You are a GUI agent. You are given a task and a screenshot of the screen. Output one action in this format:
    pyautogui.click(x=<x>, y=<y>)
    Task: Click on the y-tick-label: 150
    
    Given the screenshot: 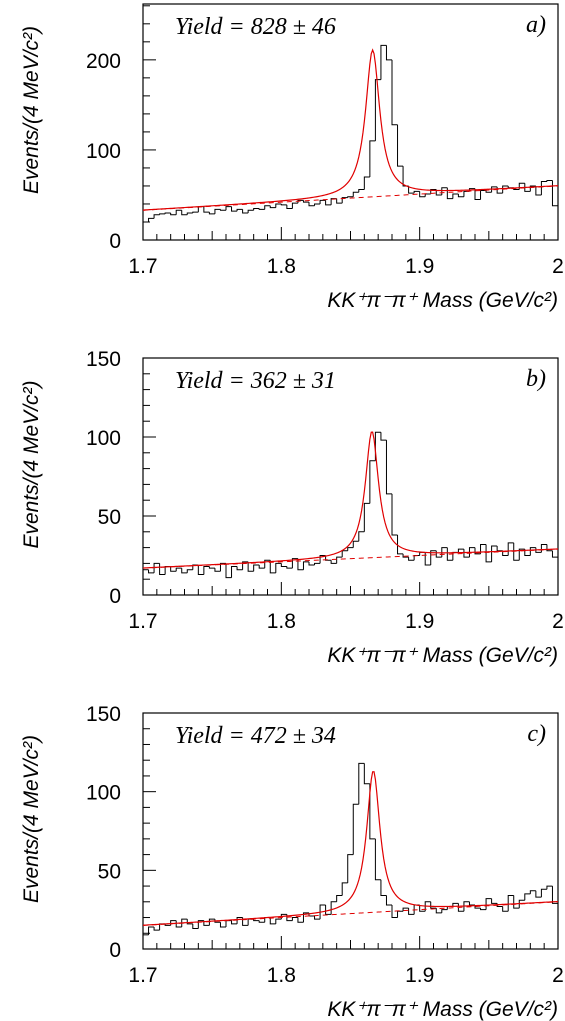 What is the action you would take?
    pyautogui.click(x=103, y=359)
    